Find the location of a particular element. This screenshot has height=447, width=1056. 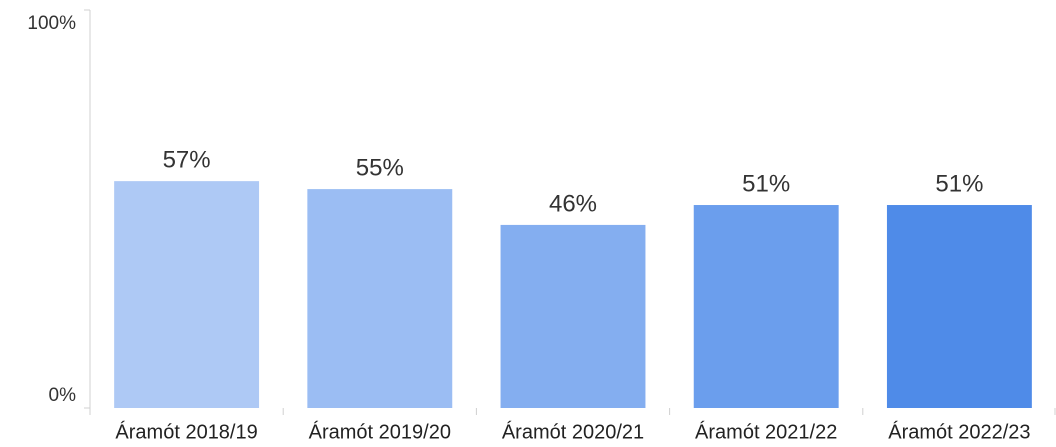

x-tick-label: Áramót 2020/21 is located at coordinates (573, 431).